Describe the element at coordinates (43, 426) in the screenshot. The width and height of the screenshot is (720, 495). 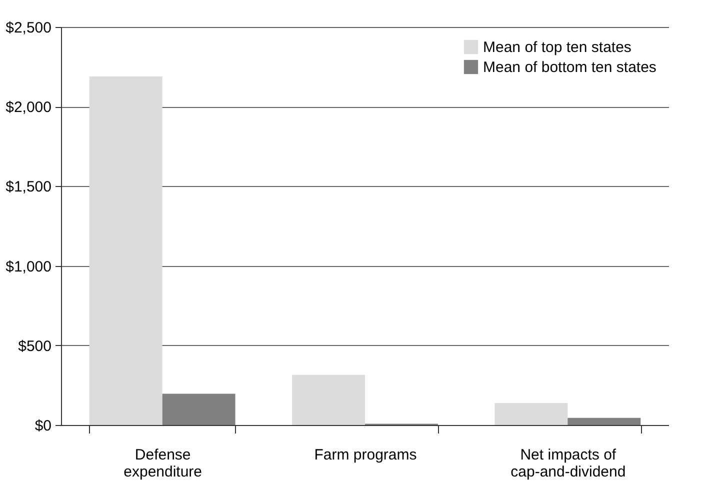
I see `y-tick-label: $0` at that location.